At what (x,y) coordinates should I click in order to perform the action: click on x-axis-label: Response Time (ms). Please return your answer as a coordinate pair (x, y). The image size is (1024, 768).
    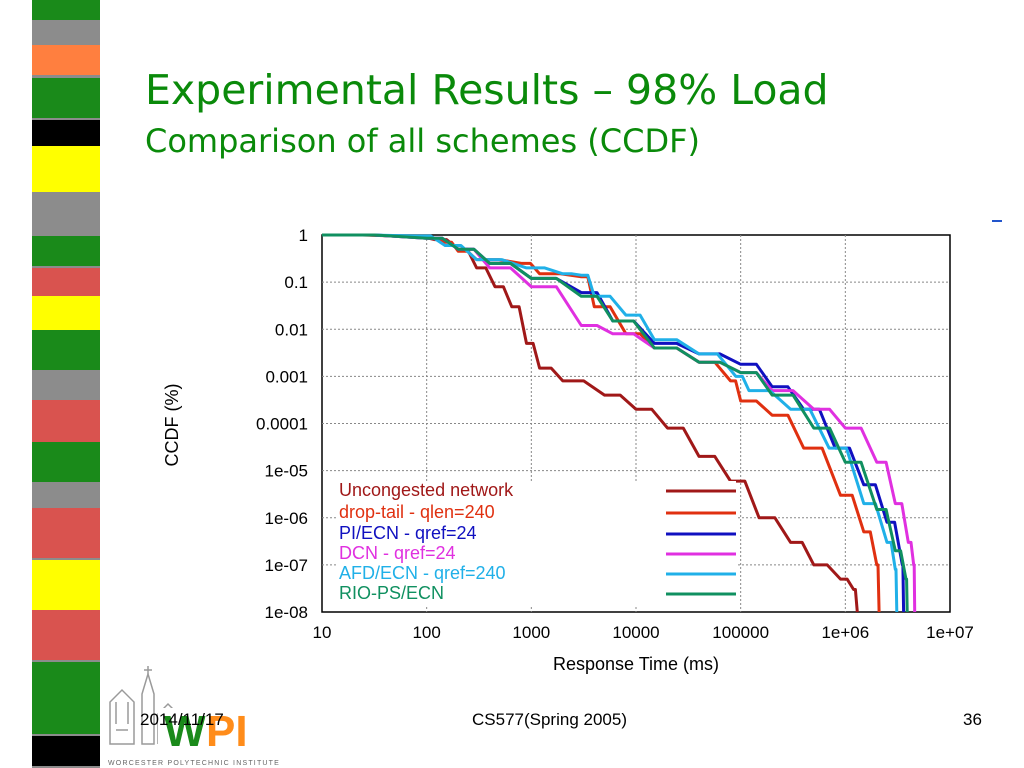
    Looking at the image, I should click on (636, 664).